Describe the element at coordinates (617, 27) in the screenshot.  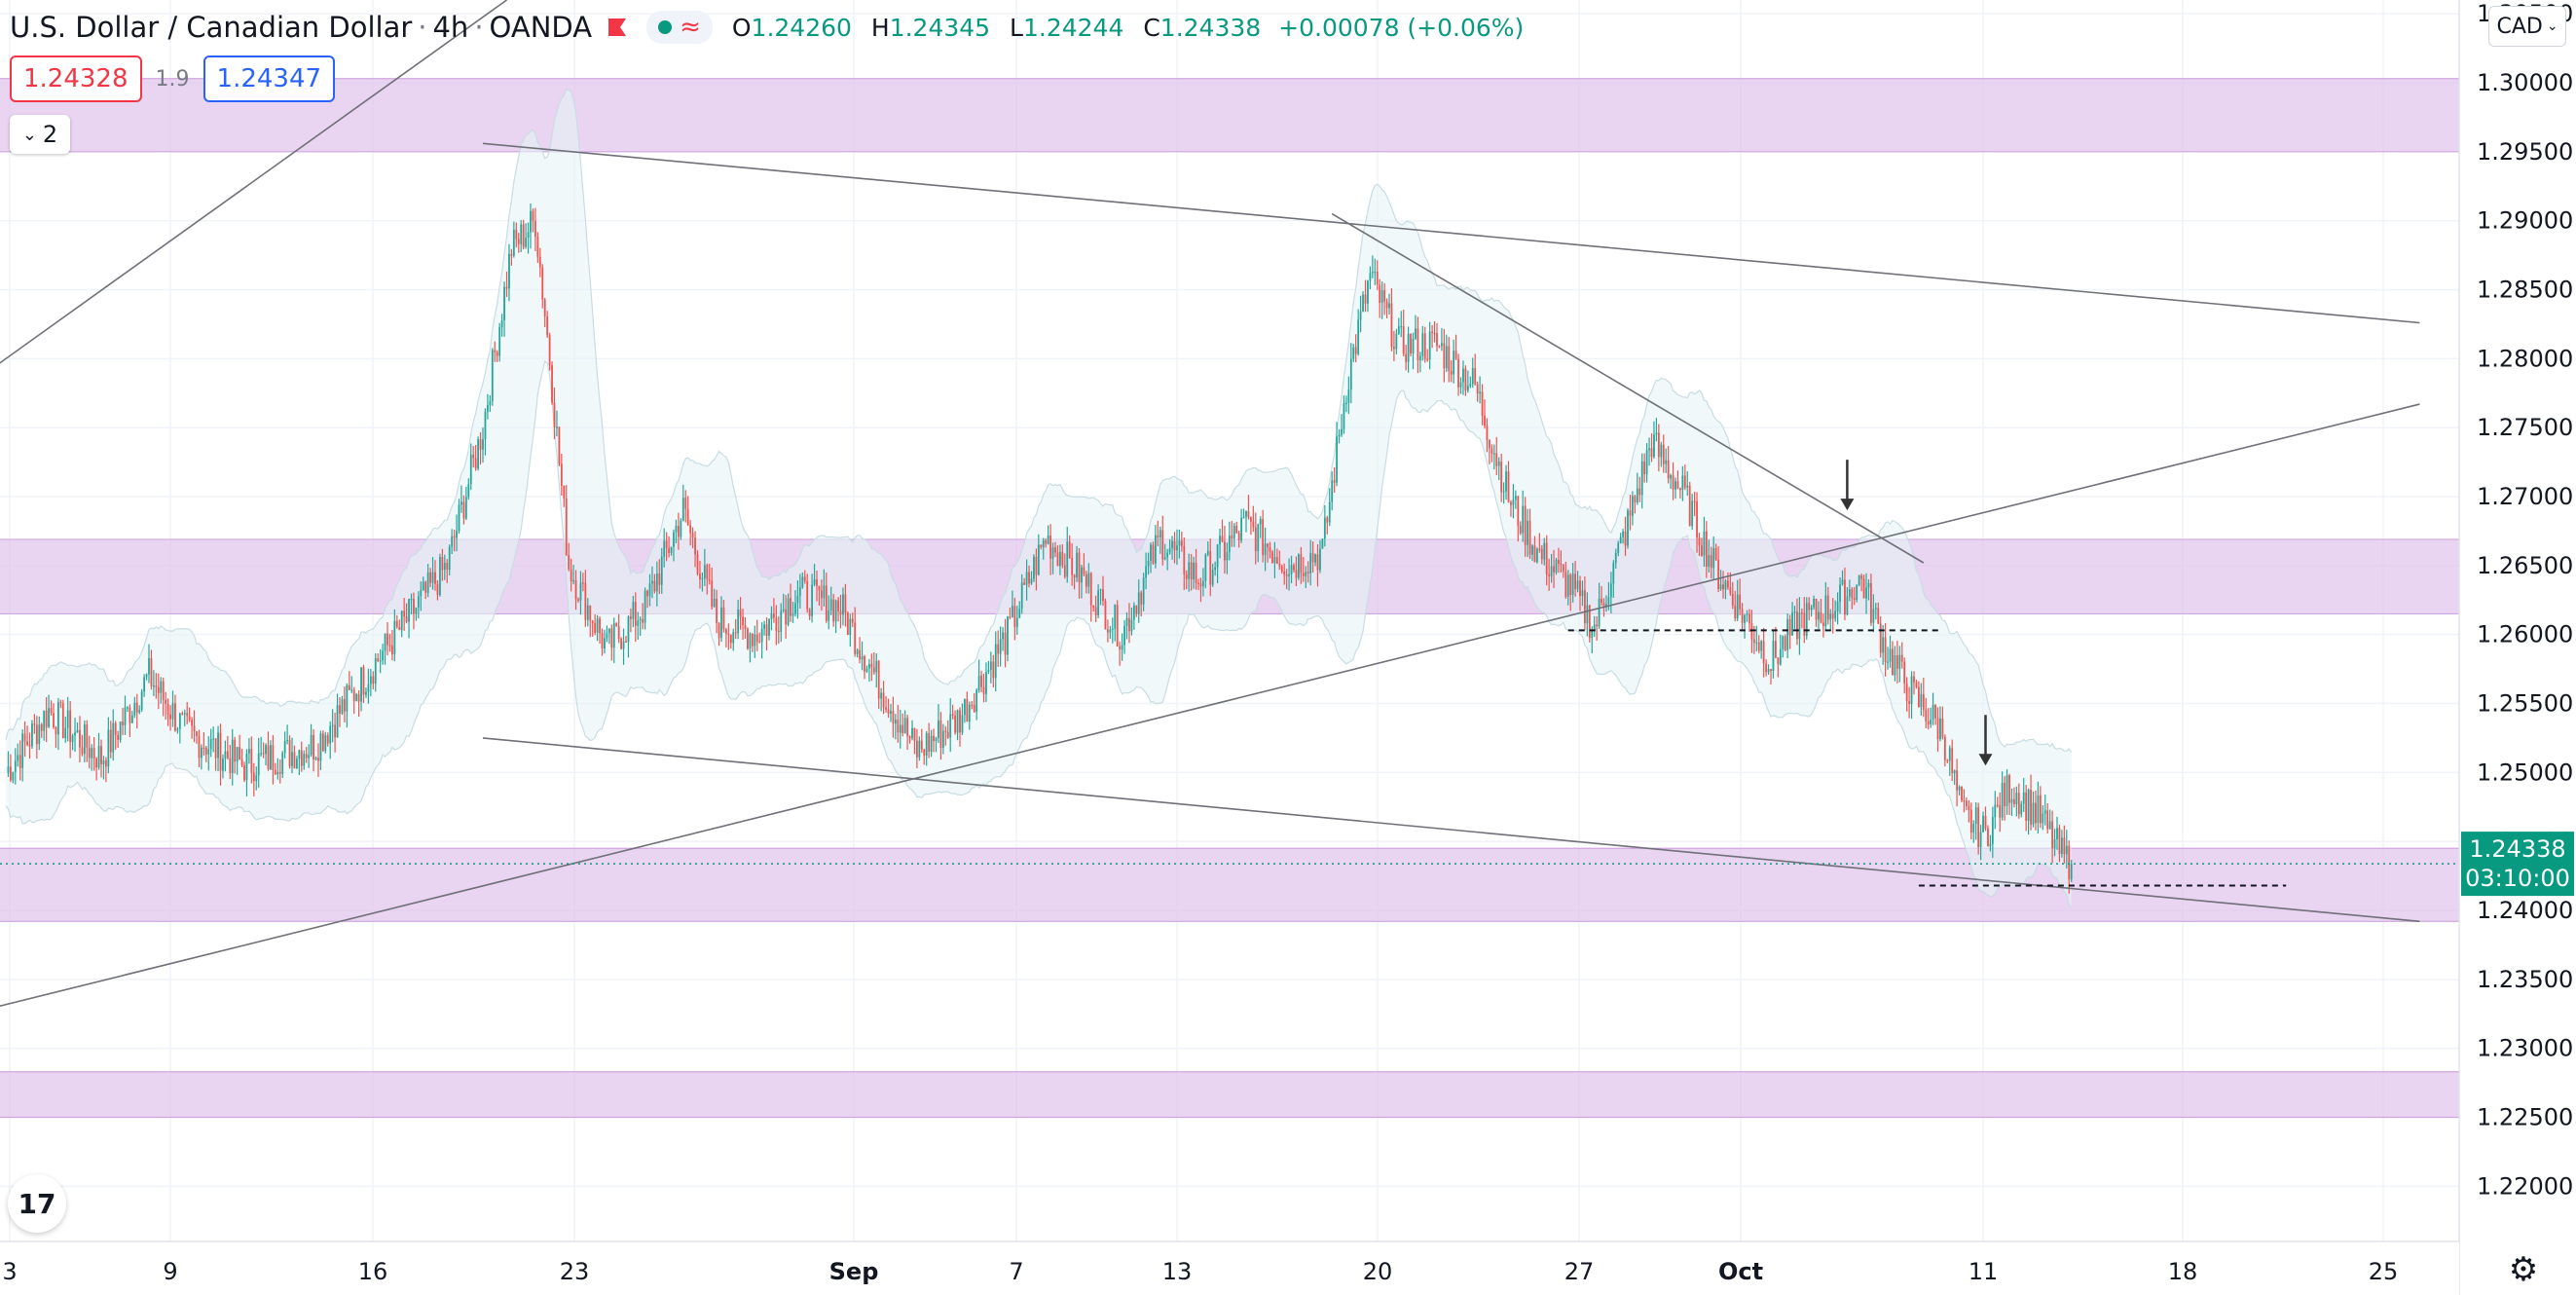
I see `flag-icon` at that location.